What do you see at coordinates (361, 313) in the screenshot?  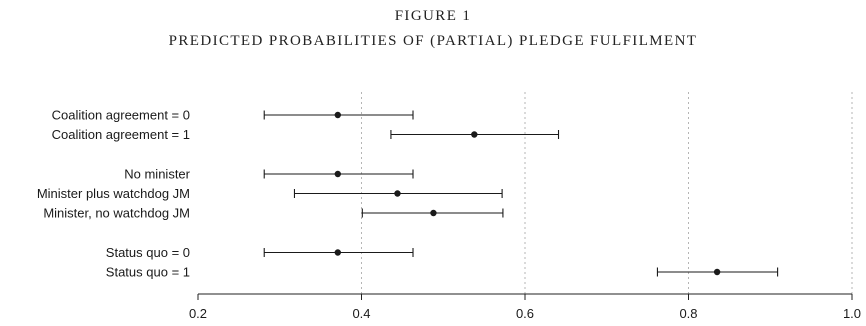 I see `x-tick-label: 0.4` at bounding box center [361, 313].